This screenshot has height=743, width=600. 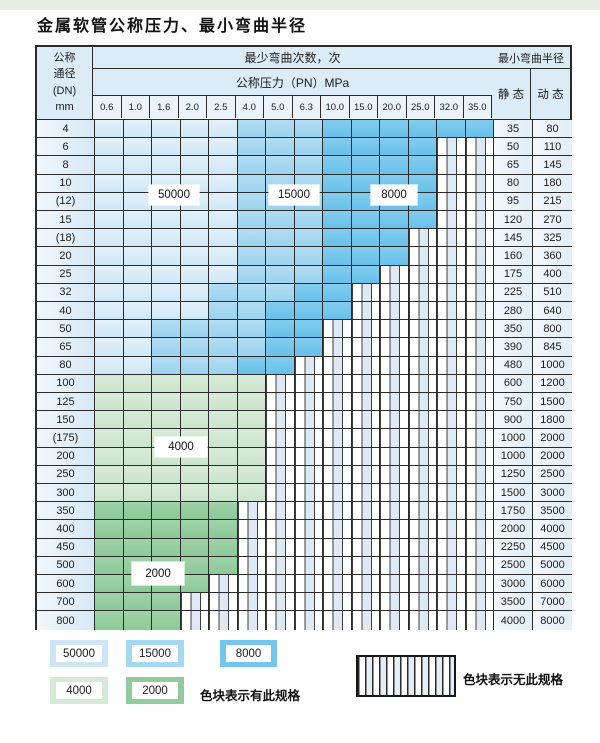 I want to click on table-row: 400 2000 4000, so click(x=304, y=529).